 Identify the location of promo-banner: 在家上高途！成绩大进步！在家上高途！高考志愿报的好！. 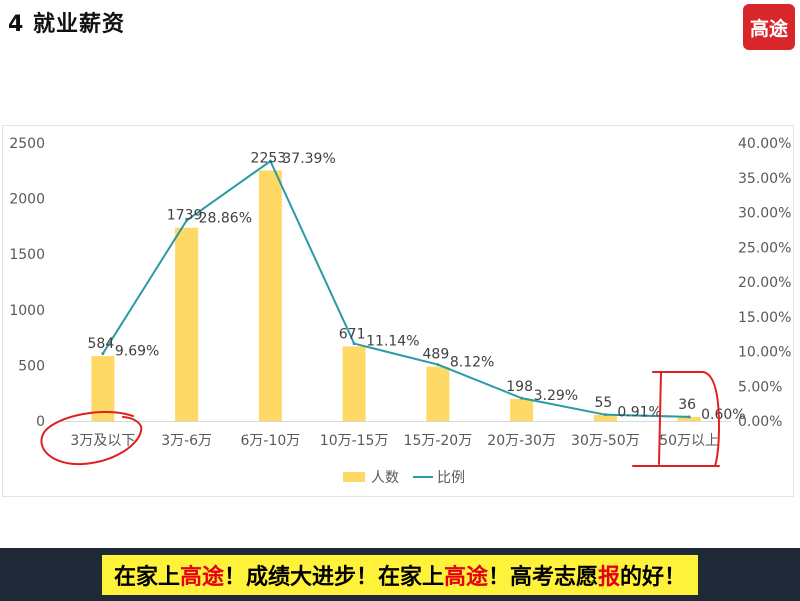
(400, 574).